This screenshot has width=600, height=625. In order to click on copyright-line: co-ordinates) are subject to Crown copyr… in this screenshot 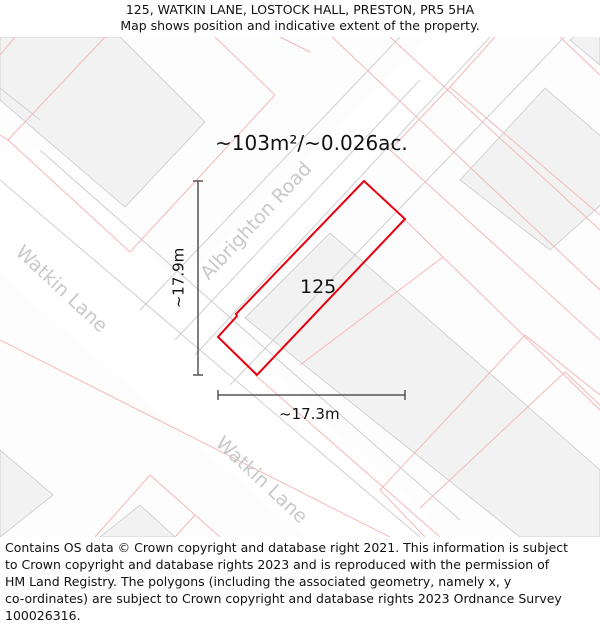, I will do `click(283, 598)`.